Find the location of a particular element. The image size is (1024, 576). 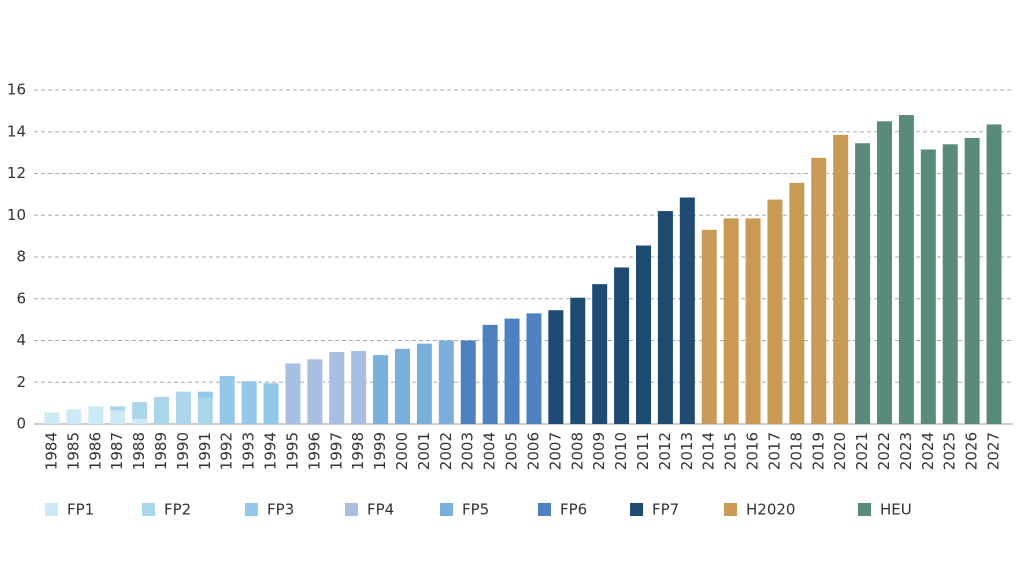

x-tick-label: 2005 is located at coordinates (512, 451).